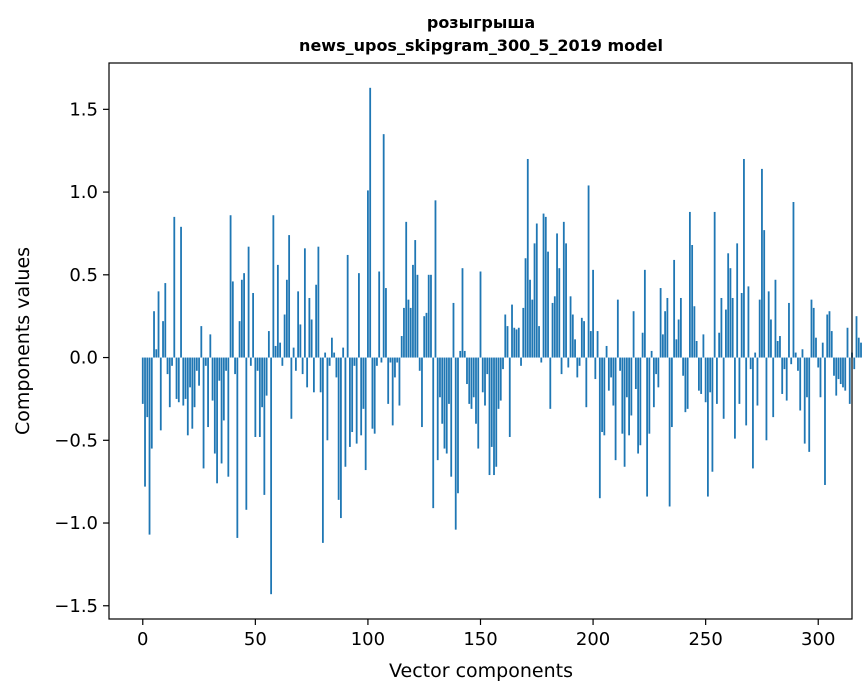 The width and height of the screenshot is (867, 696). I want to click on y-tick-label-2: −0.5, so click(76, 440).